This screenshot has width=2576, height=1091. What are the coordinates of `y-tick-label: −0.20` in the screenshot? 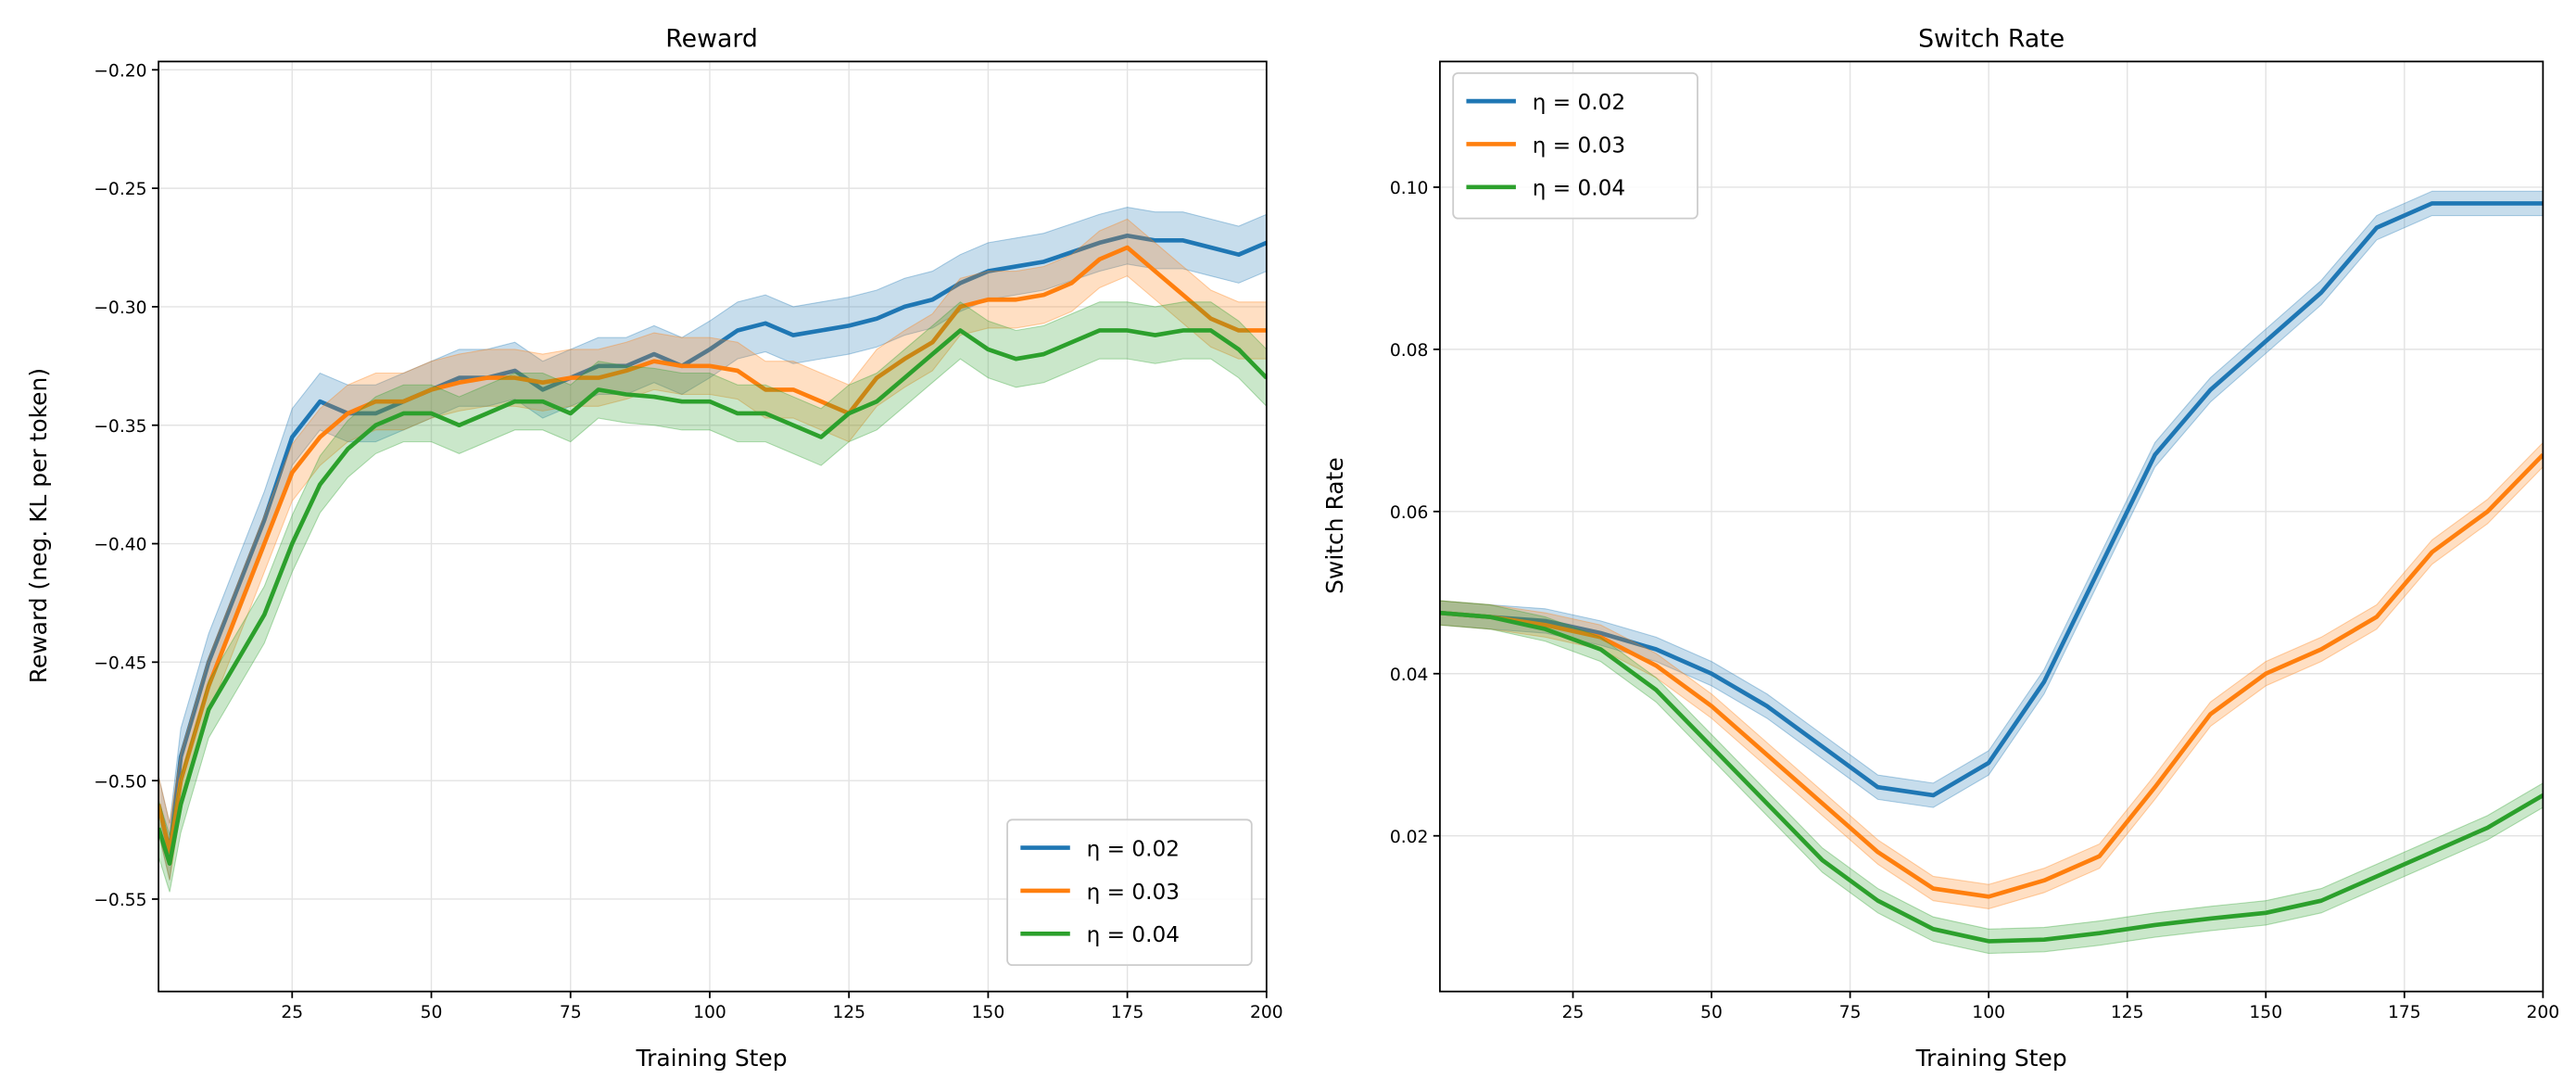 It's located at (120, 71).